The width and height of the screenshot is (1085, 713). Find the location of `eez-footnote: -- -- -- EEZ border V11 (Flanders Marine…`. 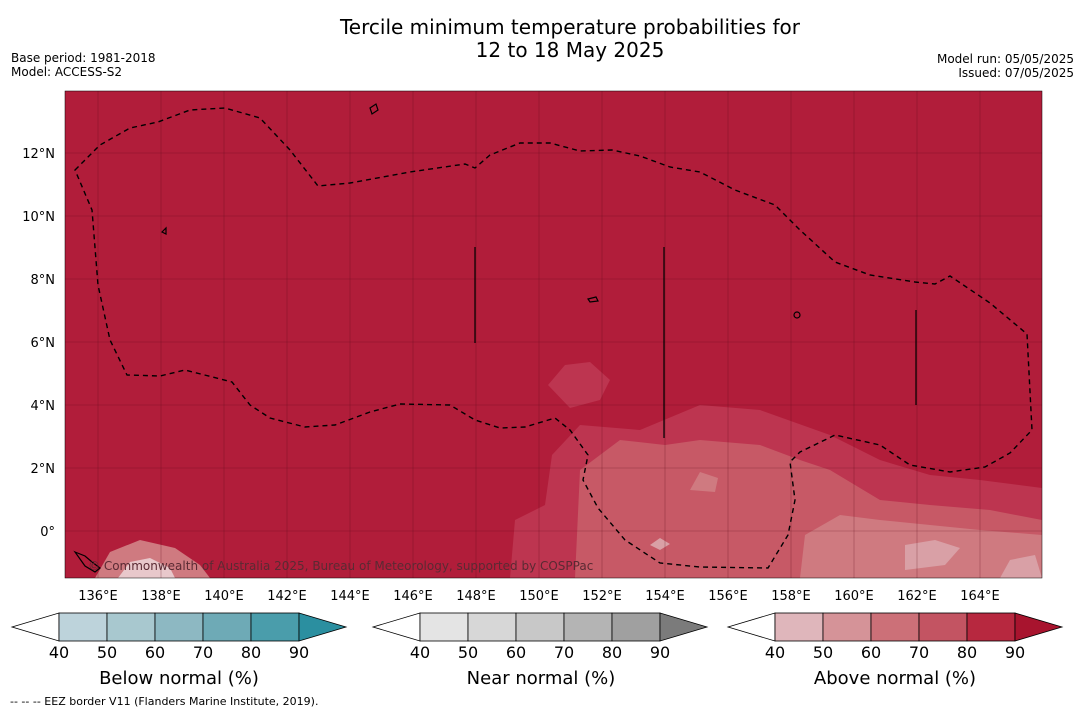

eez-footnote: -- -- -- EEZ border V11 (Flanders Marine… is located at coordinates (164, 701).